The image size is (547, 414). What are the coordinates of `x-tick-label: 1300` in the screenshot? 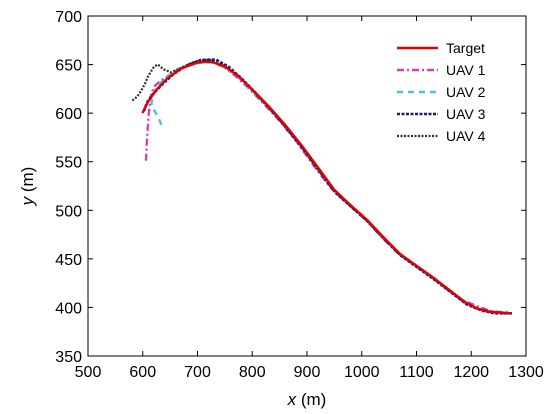 It's located at (526, 372).